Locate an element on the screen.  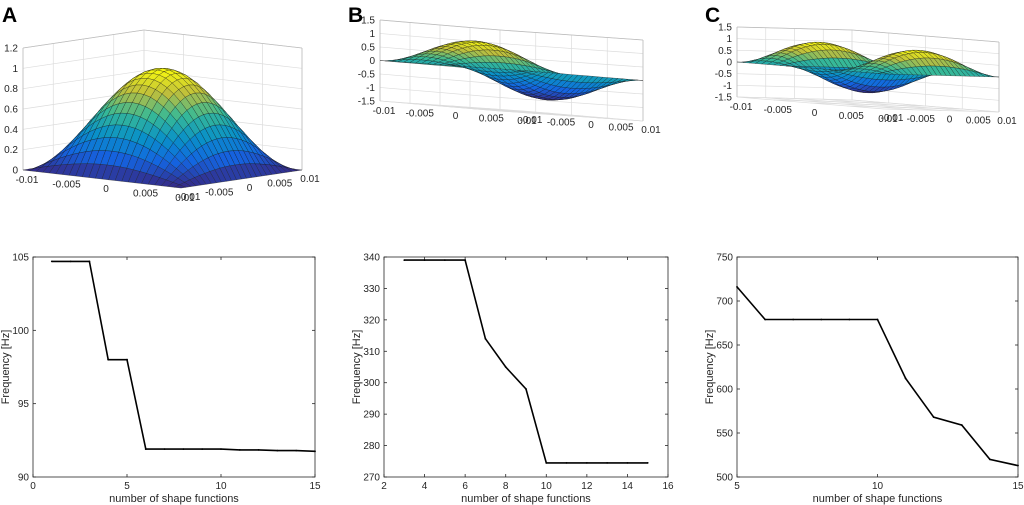
surface-facet is located at coordinates (883, 73).